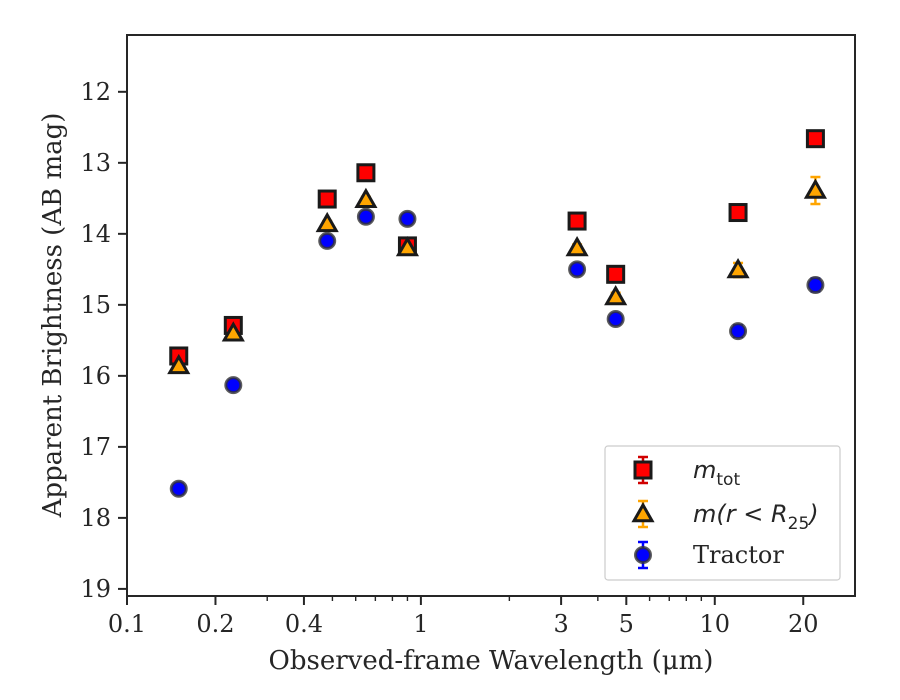  I want to click on legend-label: mtot, so click(716, 473).